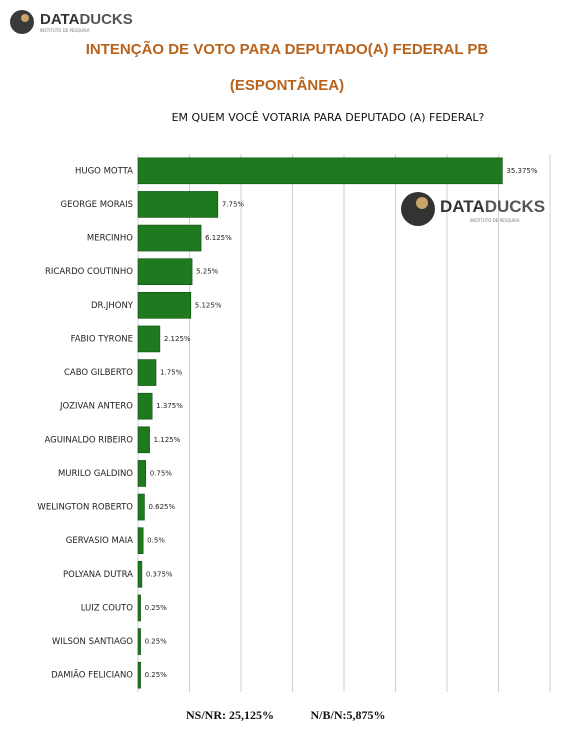 The width and height of the screenshot is (575, 744). Describe the element at coordinates (104, 171) in the screenshot. I see `y-tick-label: HUGO MOTTA` at that location.